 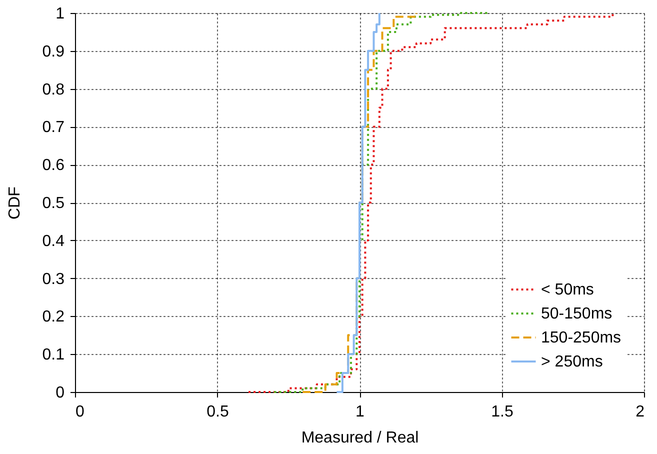 I want to click on y-tick-label: 1, so click(x=60, y=14).